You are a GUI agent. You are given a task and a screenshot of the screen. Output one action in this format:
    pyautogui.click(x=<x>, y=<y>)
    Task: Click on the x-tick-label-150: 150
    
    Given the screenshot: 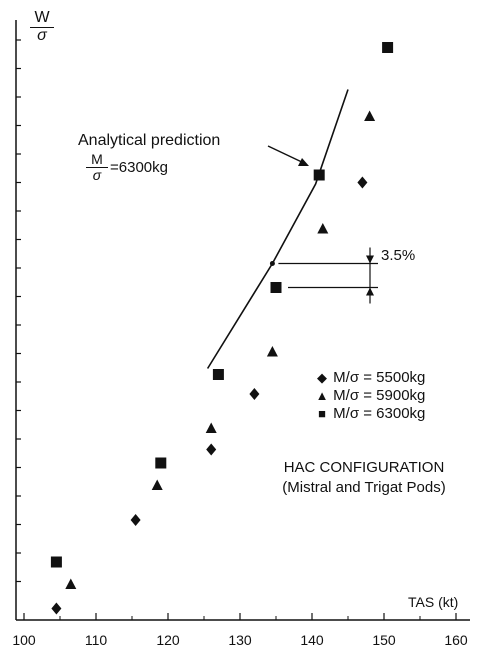 What is the action you would take?
    pyautogui.click(x=384, y=640)
    